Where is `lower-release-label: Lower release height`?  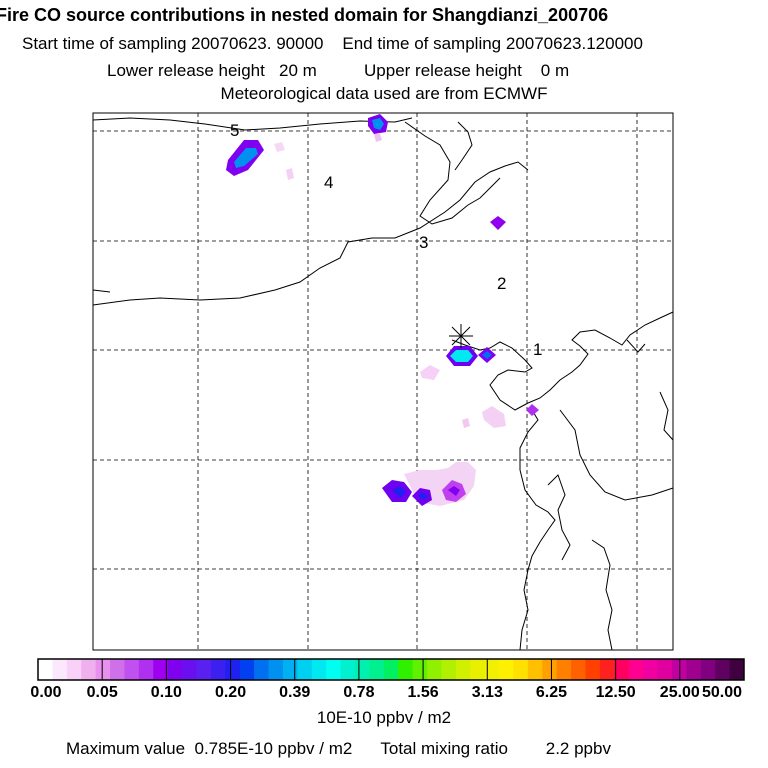
lower-release-label: Lower release height is located at coordinates (186, 70).